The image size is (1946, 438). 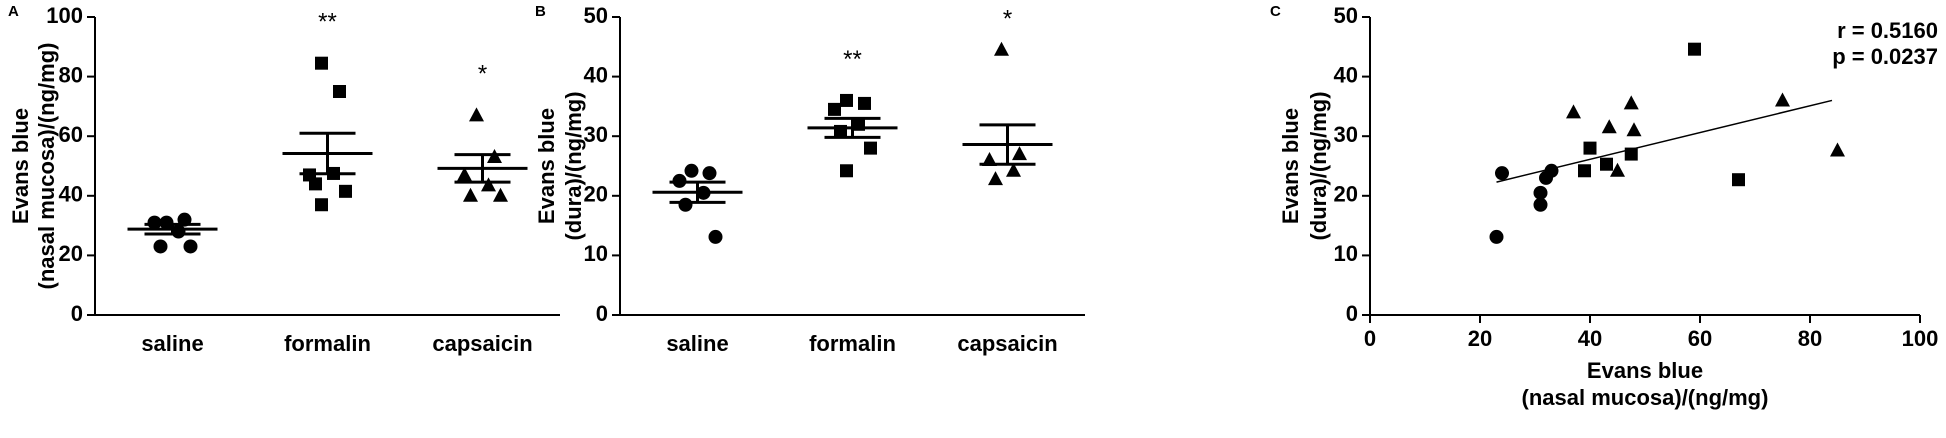 I want to click on x-tick-label: 60, so click(x=1700, y=338).